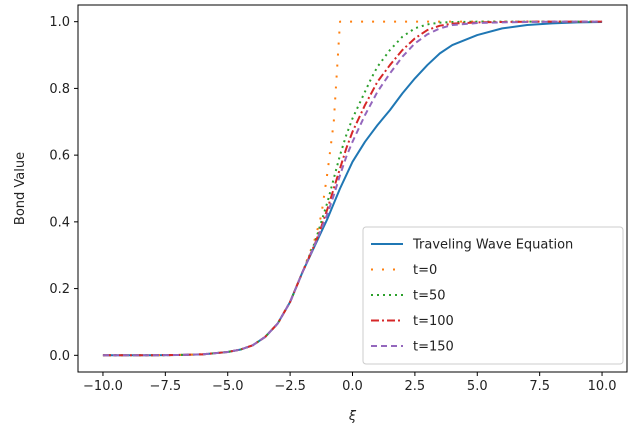 The image size is (635, 433). I want to click on x-tick-label: −7.5, so click(166, 386).